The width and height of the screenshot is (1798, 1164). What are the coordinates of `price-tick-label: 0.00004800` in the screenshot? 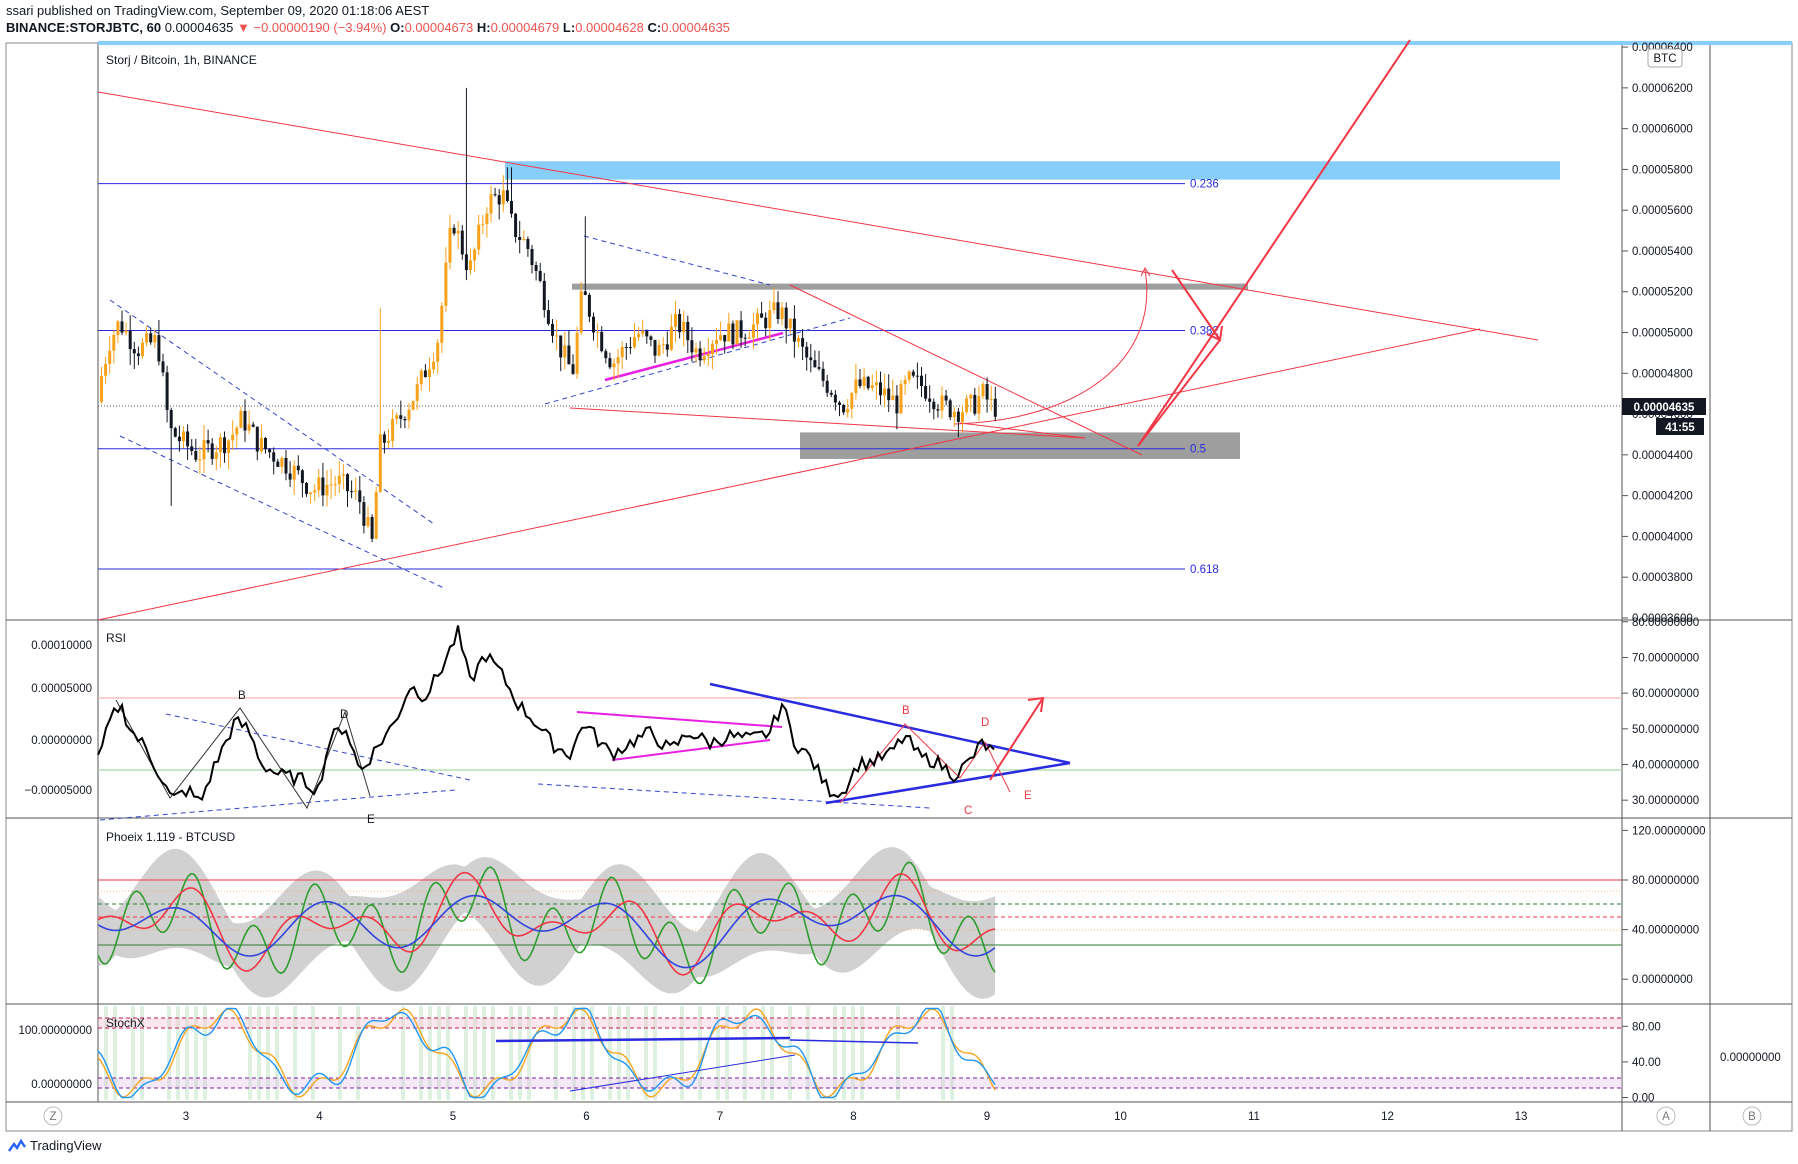 It's located at (1662, 374).